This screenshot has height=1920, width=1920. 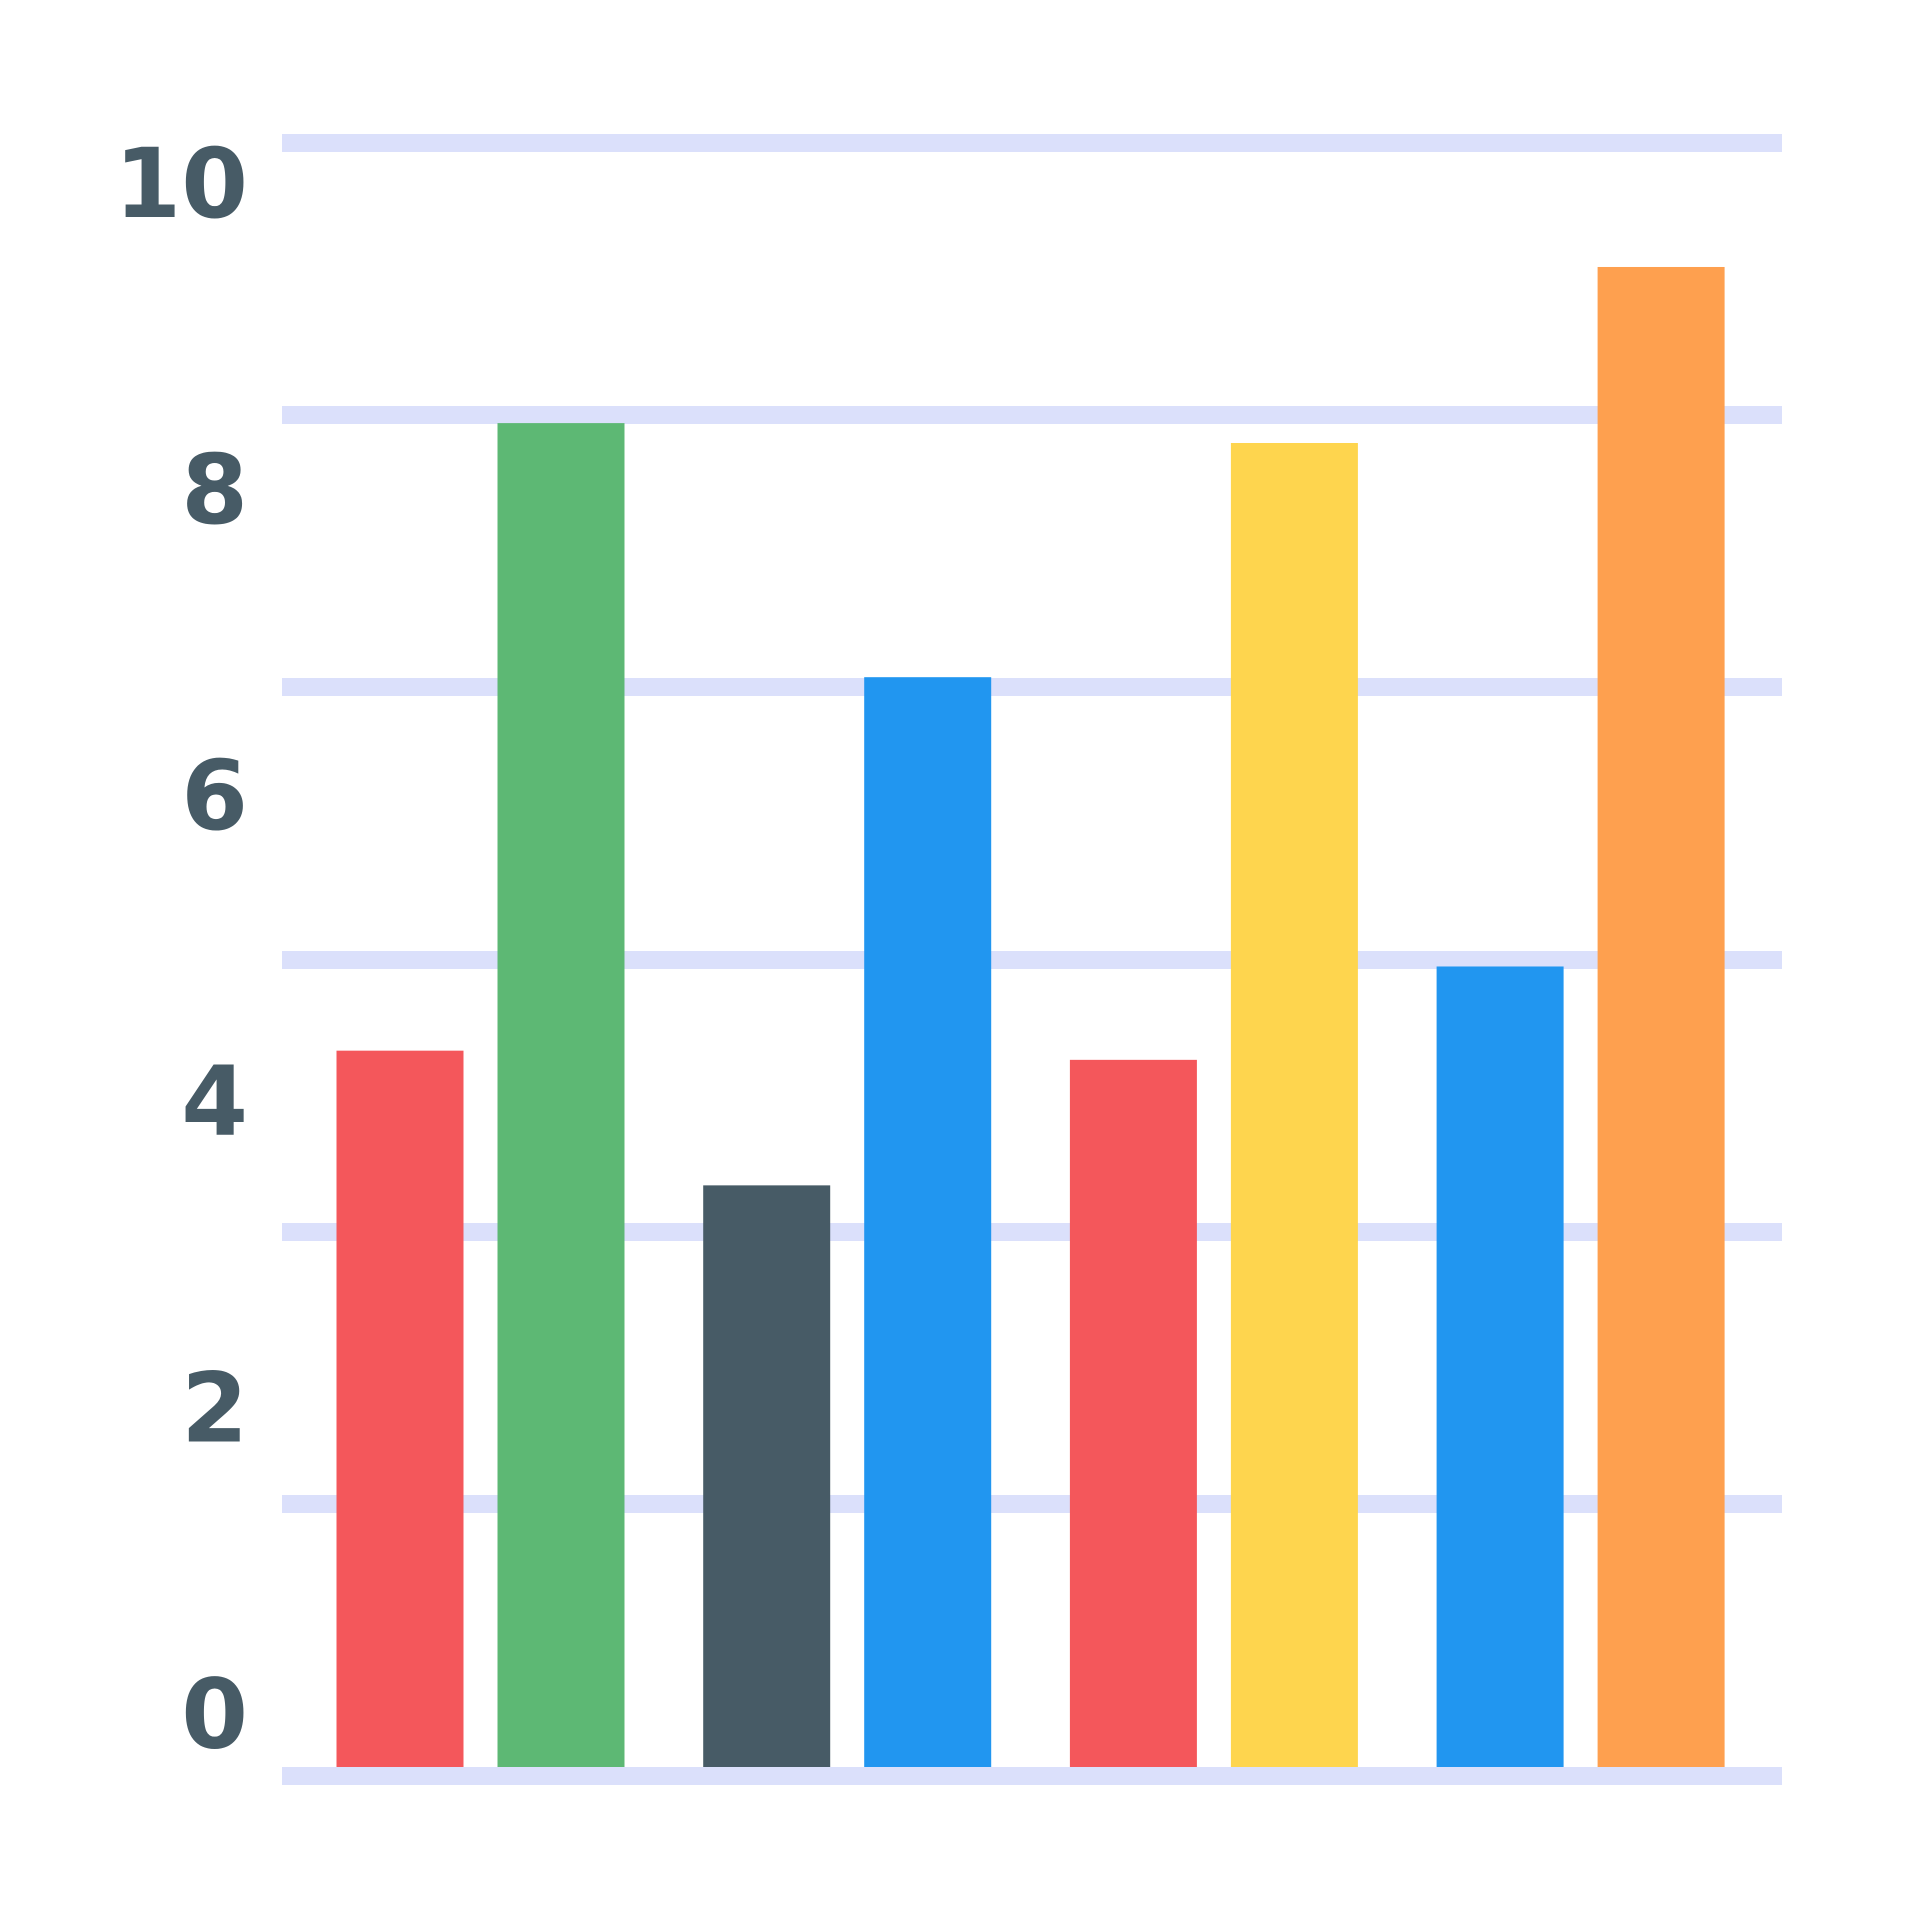 What do you see at coordinates (214, 1102) in the screenshot?
I see `y-tick-label: 4` at bounding box center [214, 1102].